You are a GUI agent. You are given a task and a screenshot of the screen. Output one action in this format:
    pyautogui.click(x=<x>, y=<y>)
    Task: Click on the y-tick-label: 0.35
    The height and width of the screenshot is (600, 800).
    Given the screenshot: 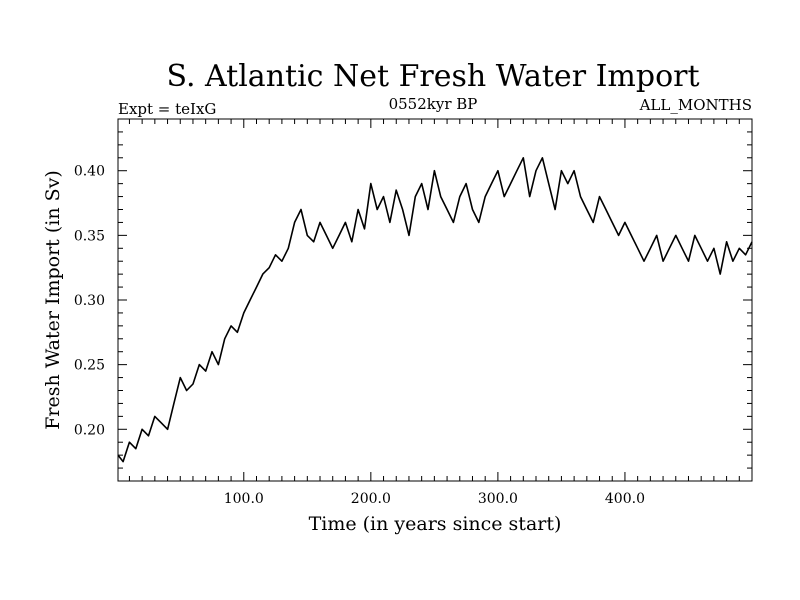 What is the action you would take?
    pyautogui.click(x=89, y=236)
    